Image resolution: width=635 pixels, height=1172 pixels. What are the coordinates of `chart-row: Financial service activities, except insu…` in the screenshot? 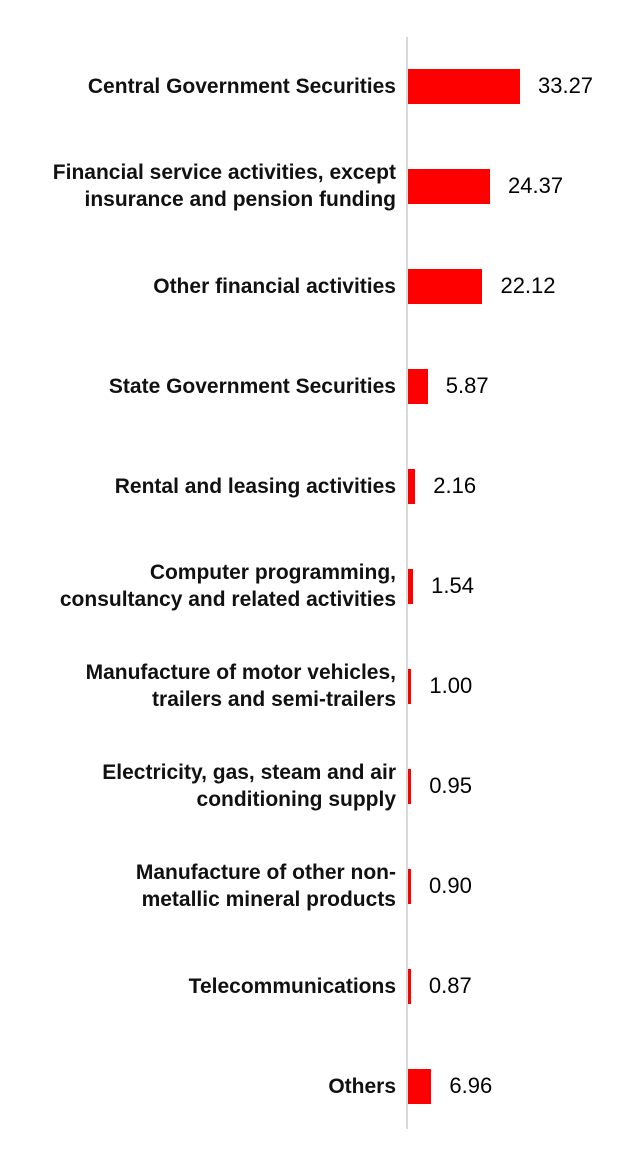 It's located at (317, 186).